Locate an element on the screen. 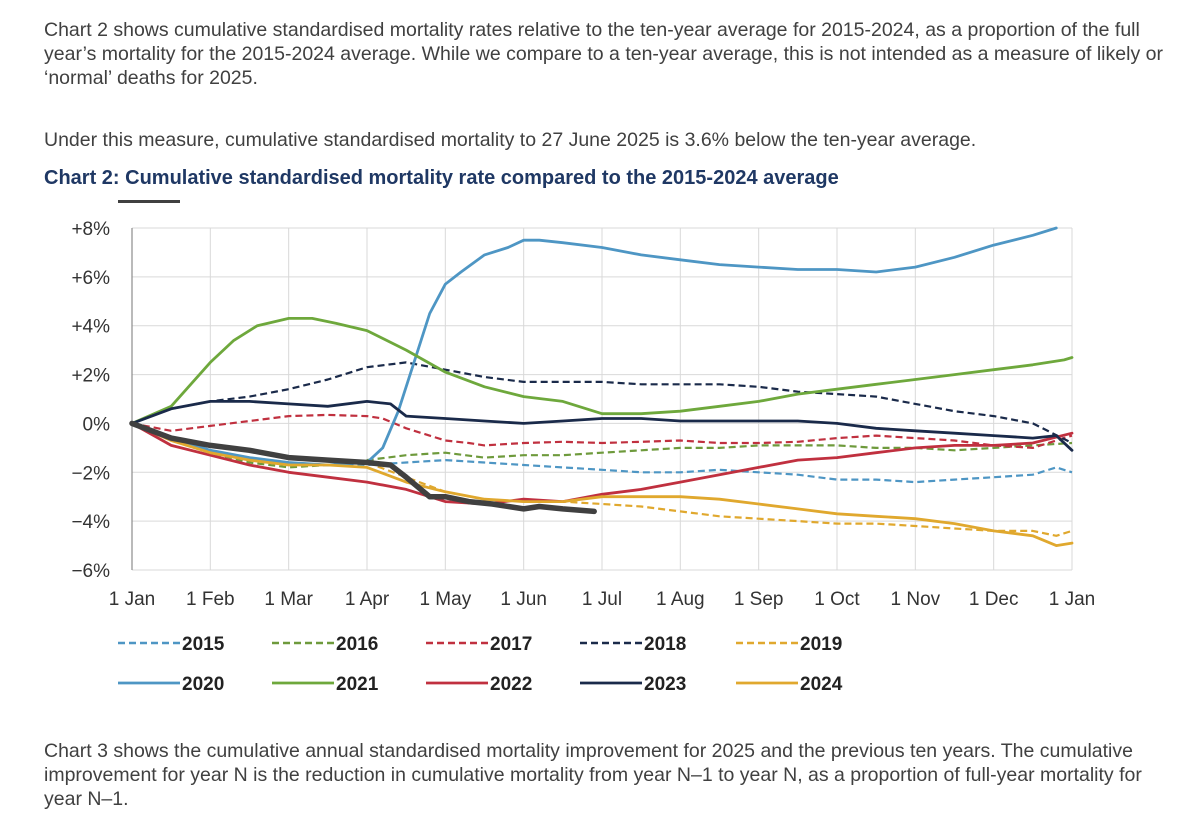 The image size is (1200, 834). series-line-2025 is located at coordinates (363, 467).